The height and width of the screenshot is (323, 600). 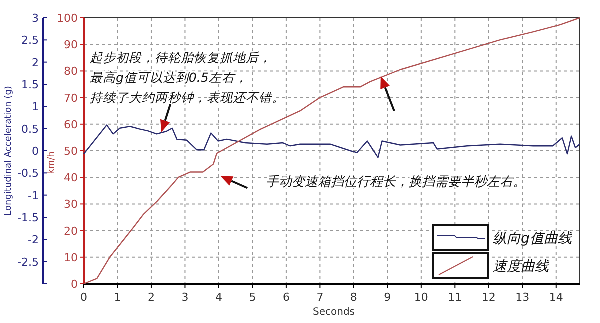 What do you see at coordinates (84, 297) in the screenshot?
I see `x-tick-label: 0` at bounding box center [84, 297].